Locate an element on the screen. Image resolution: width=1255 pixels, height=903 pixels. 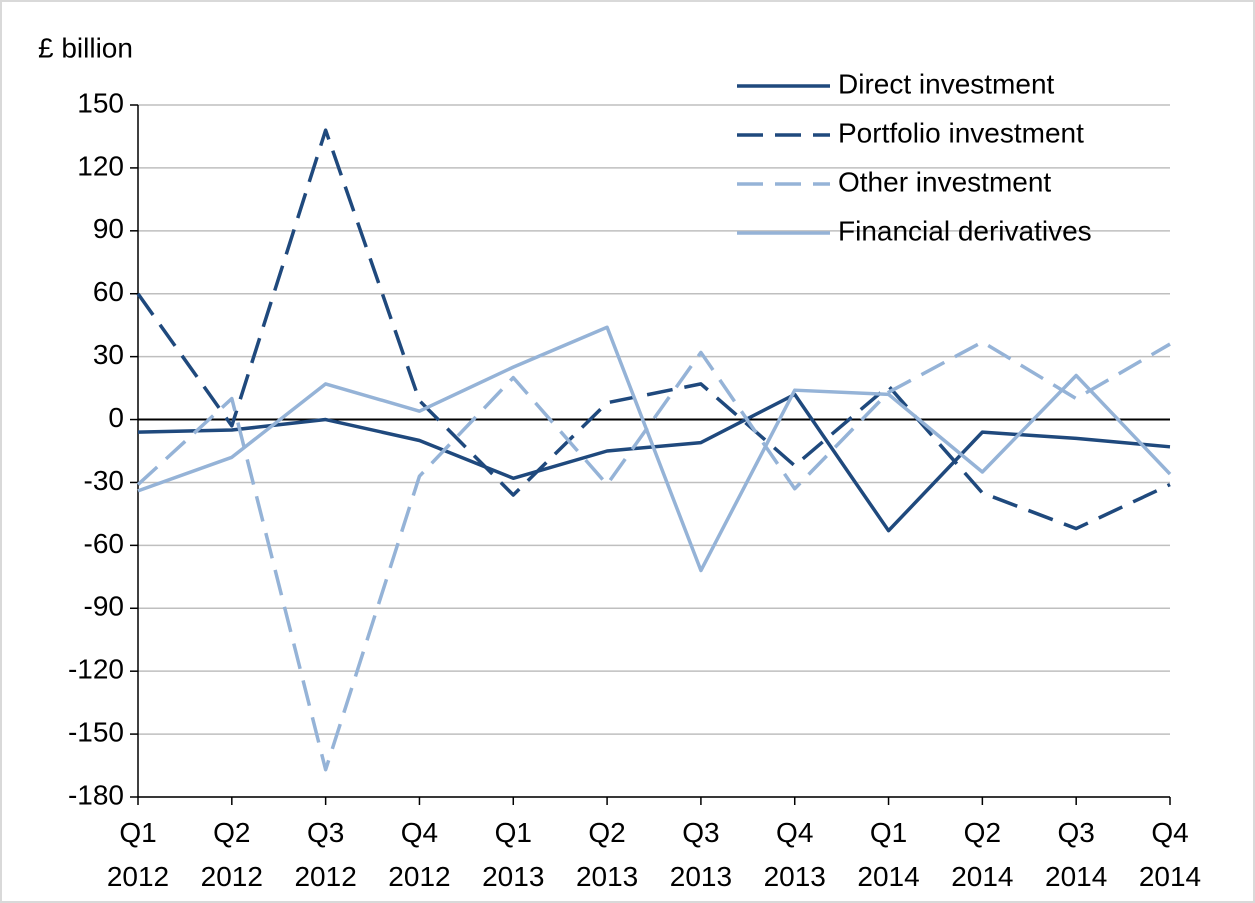
y-tick-label: 60 is located at coordinates (108, 291).